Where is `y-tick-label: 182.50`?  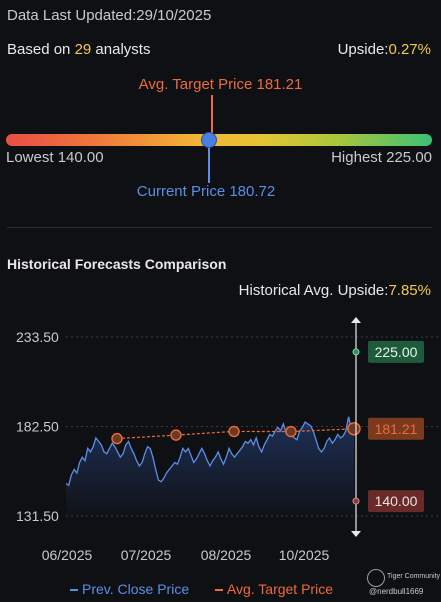
y-tick-label: 182.50 is located at coordinates (37, 427).